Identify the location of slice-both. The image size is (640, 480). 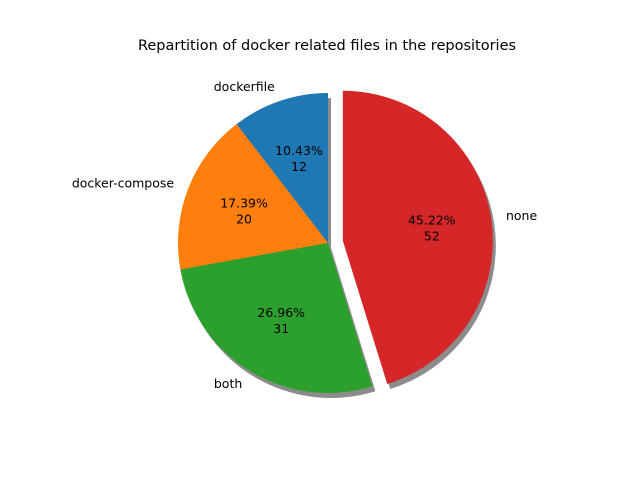
(276, 318).